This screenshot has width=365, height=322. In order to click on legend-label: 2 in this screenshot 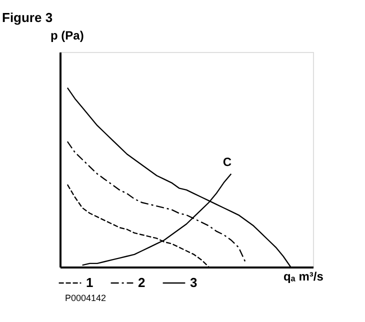, I will do `click(142, 282)`.